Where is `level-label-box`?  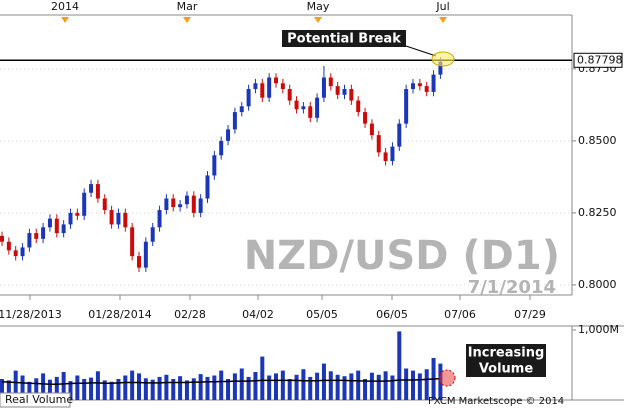
level-label-box is located at coordinates (598, 60).